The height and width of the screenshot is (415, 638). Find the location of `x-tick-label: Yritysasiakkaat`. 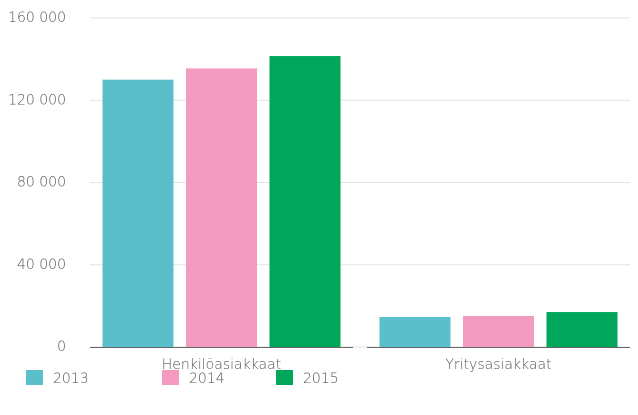

x-tick-label: Yritysasiakkaat is located at coordinates (498, 365).